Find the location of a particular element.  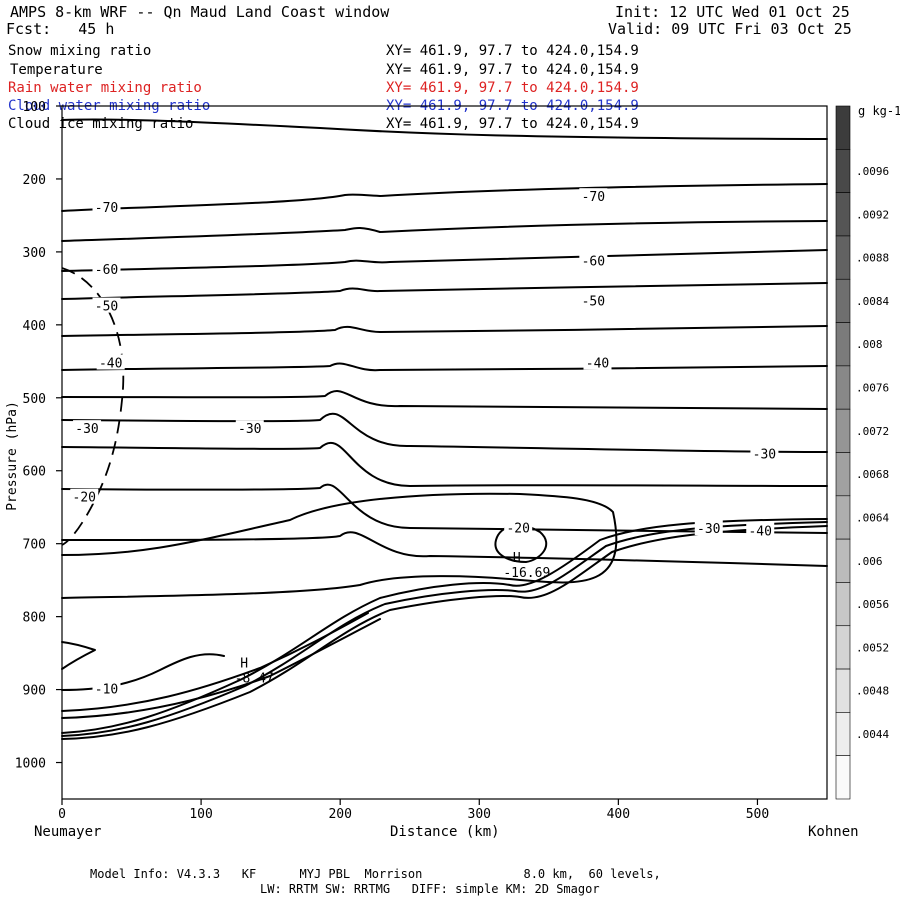

y-tick-label: 600 is located at coordinates (34, 472).